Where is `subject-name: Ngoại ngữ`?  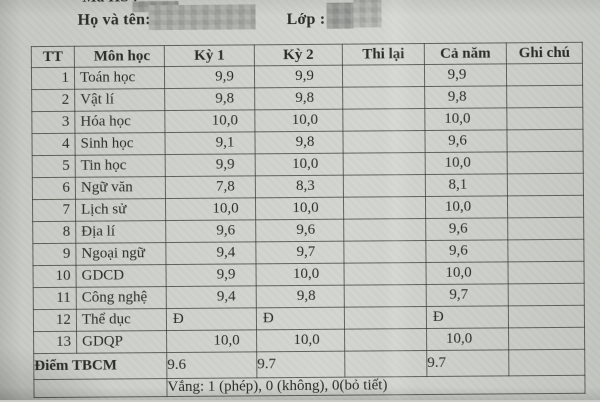 subject-name: Ngoại ngữ is located at coordinates (121, 254).